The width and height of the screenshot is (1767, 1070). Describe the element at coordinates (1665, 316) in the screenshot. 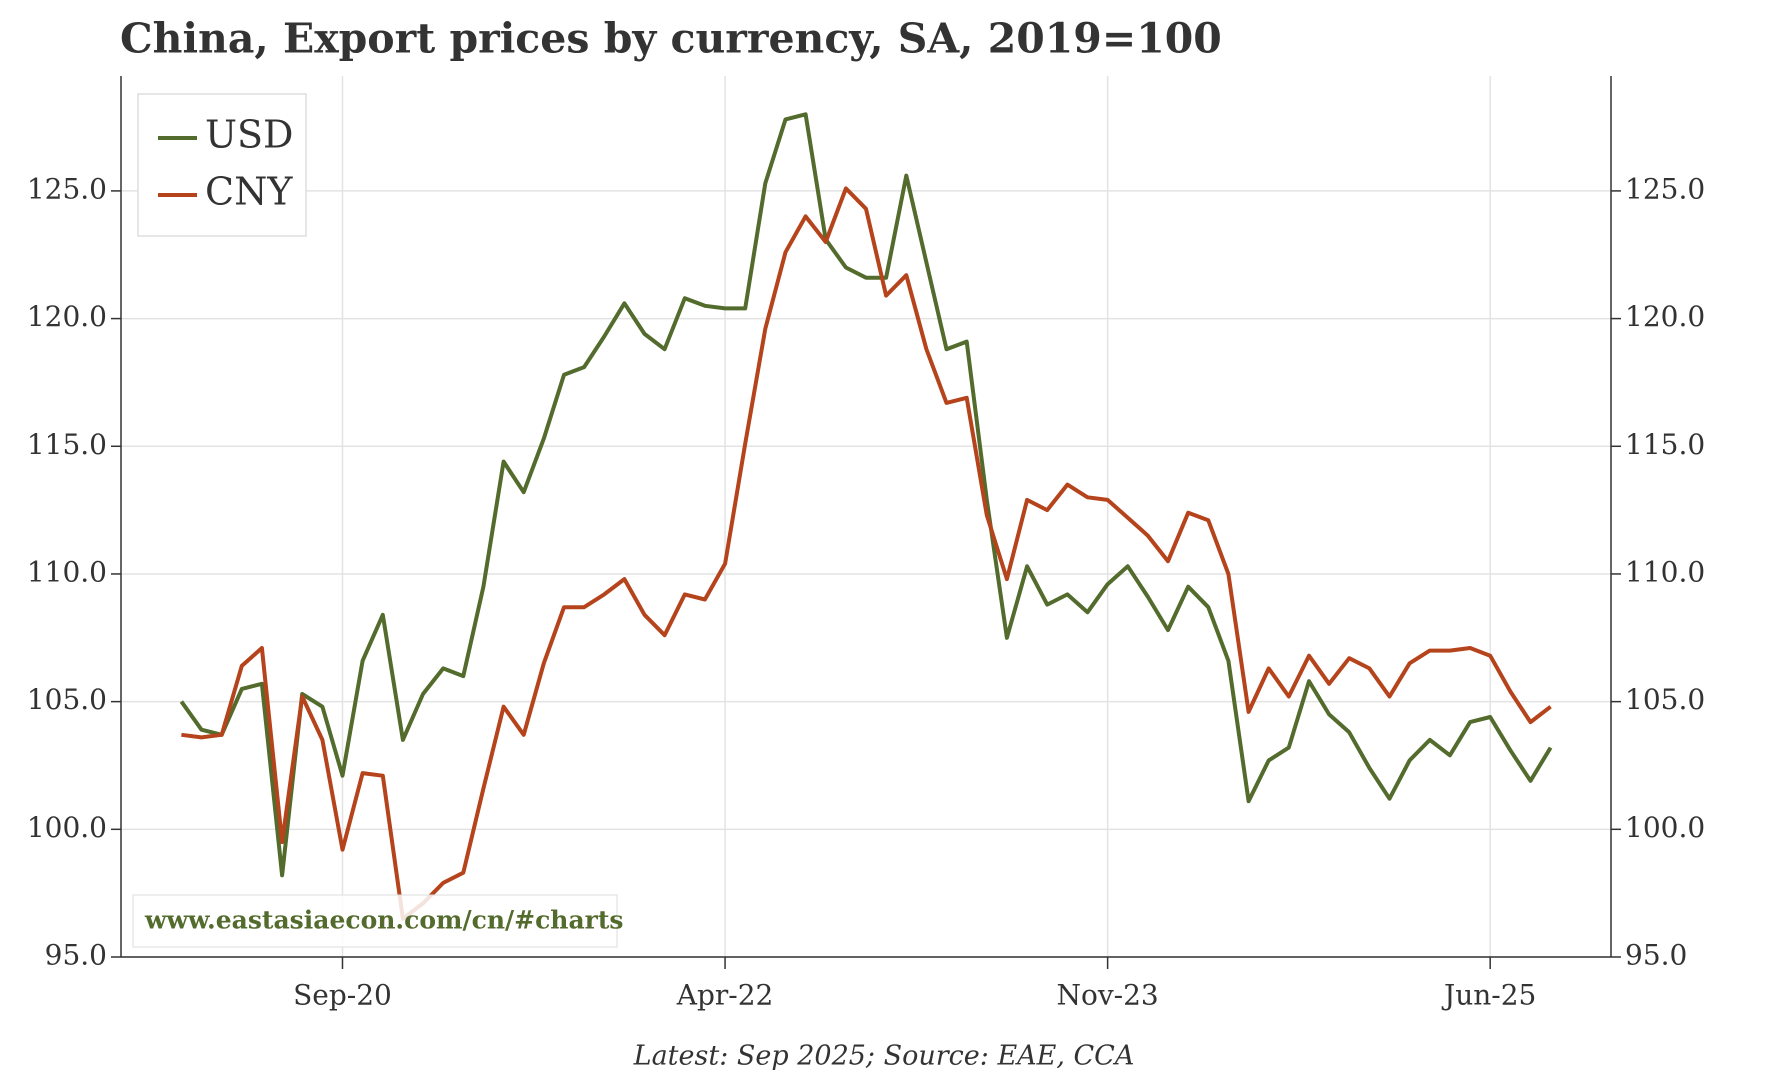

I see `y2-tick-label: 120.0` at that location.